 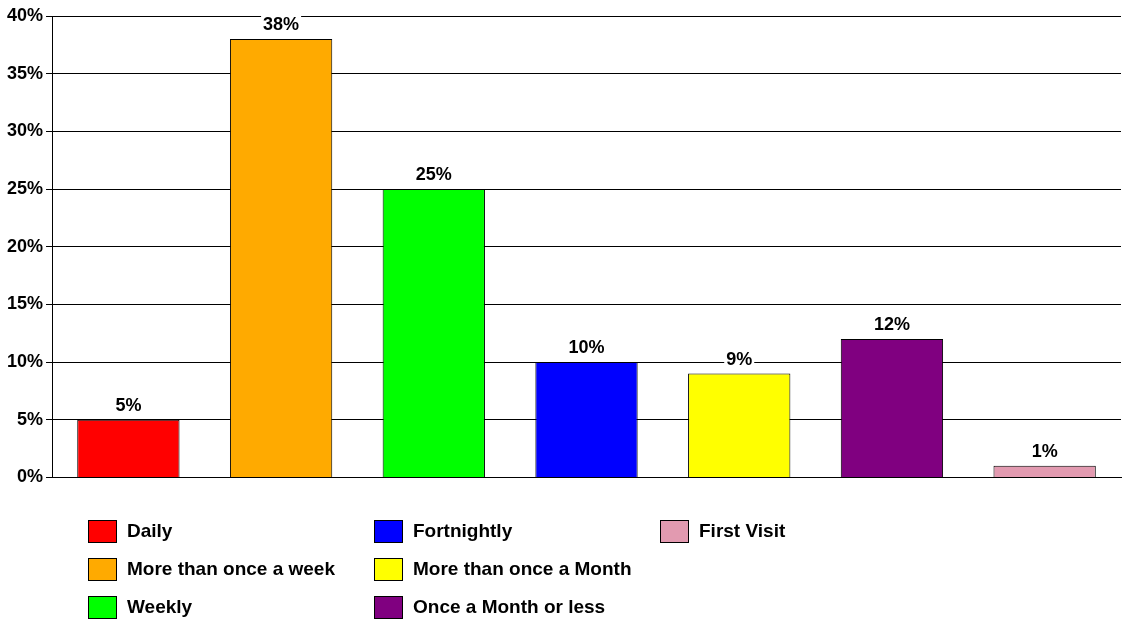 I want to click on data-label: 1%, so click(x=1044, y=450).